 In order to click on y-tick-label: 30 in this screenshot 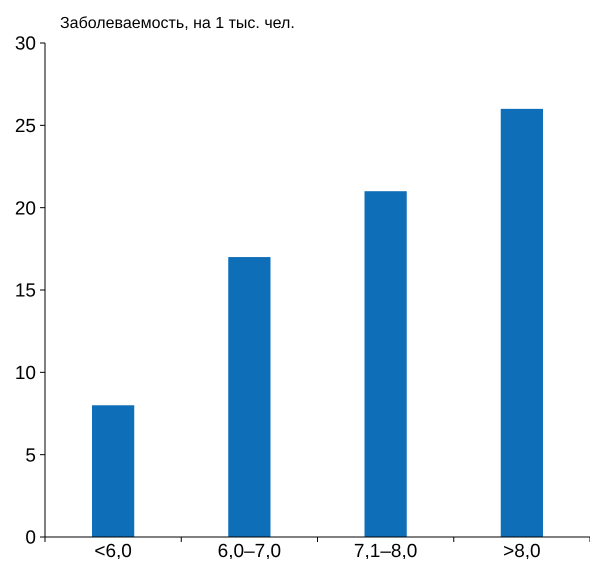, I will do `click(25, 44)`.